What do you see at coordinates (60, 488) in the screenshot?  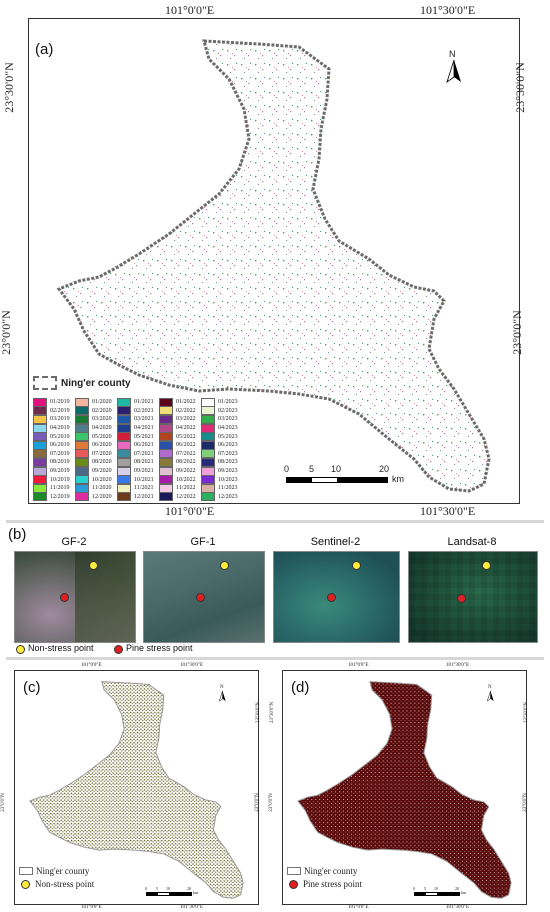 I see `legend-label: 11/2019` at bounding box center [60, 488].